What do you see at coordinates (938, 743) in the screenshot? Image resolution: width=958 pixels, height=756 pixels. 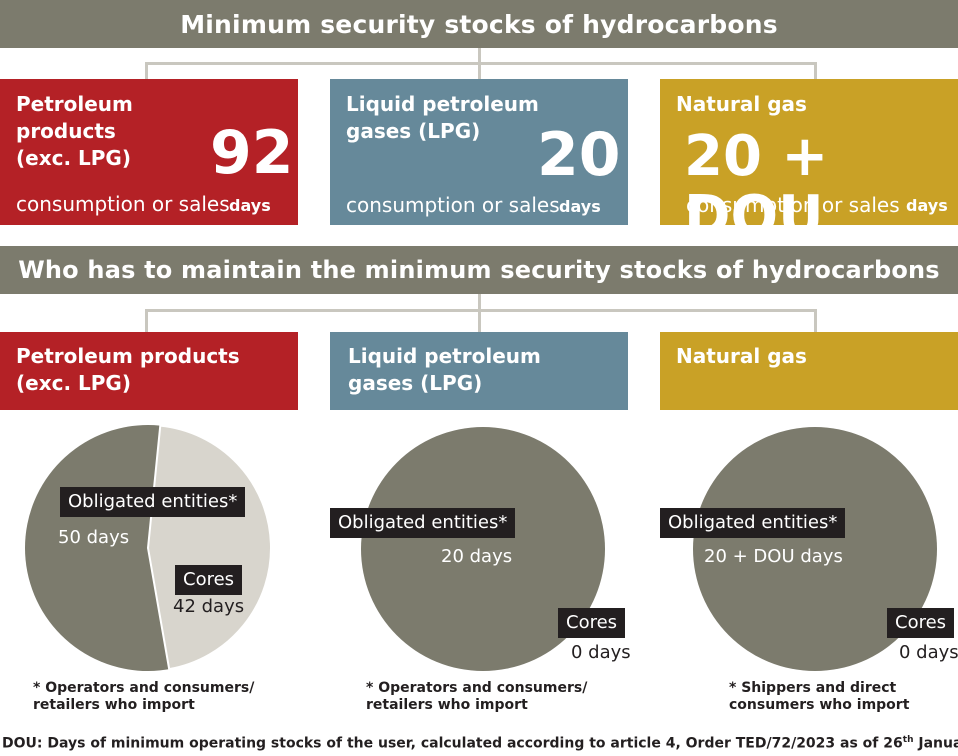 I see `dou-definition-tail: January` at bounding box center [938, 743].